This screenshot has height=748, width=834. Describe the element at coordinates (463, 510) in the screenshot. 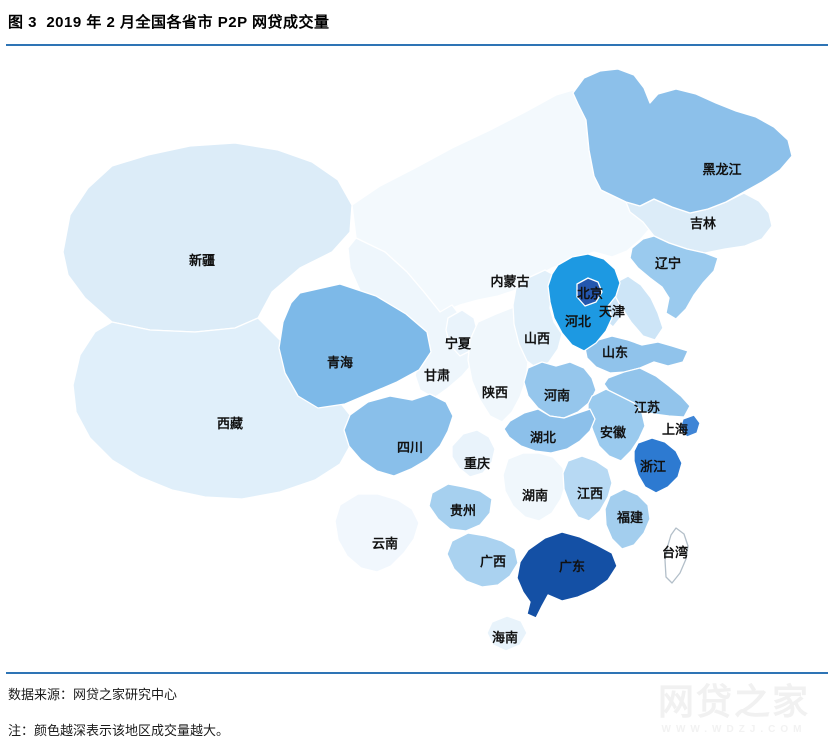

I see `region-label-guizhou: 贵州` at that location.